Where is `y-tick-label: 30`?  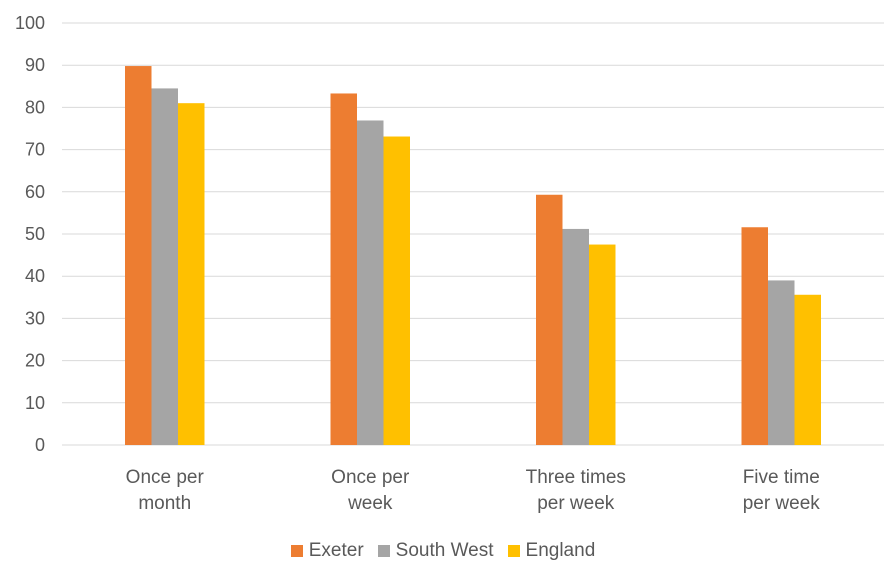 y-tick-label: 30 is located at coordinates (35, 318).